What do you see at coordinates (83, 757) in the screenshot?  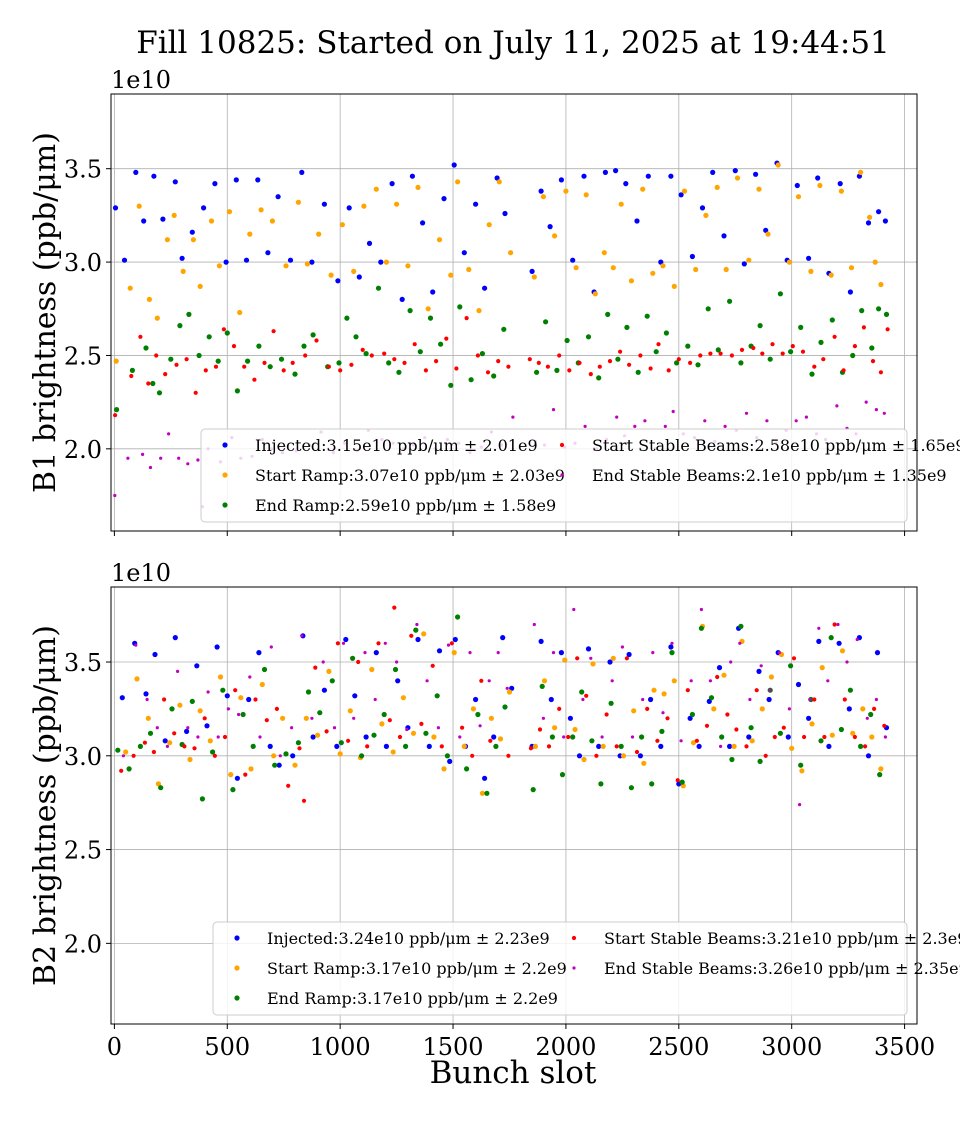 I see `y-tick-label: 3.0` at bounding box center [83, 757].